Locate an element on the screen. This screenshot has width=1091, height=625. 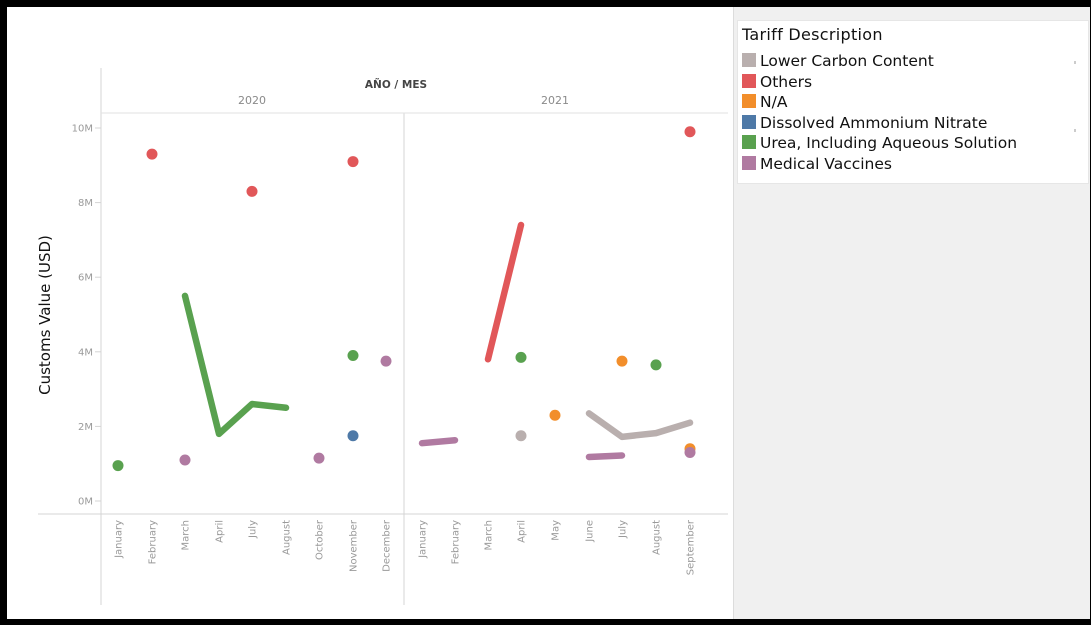
legend-label: N/A is located at coordinates (774, 102).